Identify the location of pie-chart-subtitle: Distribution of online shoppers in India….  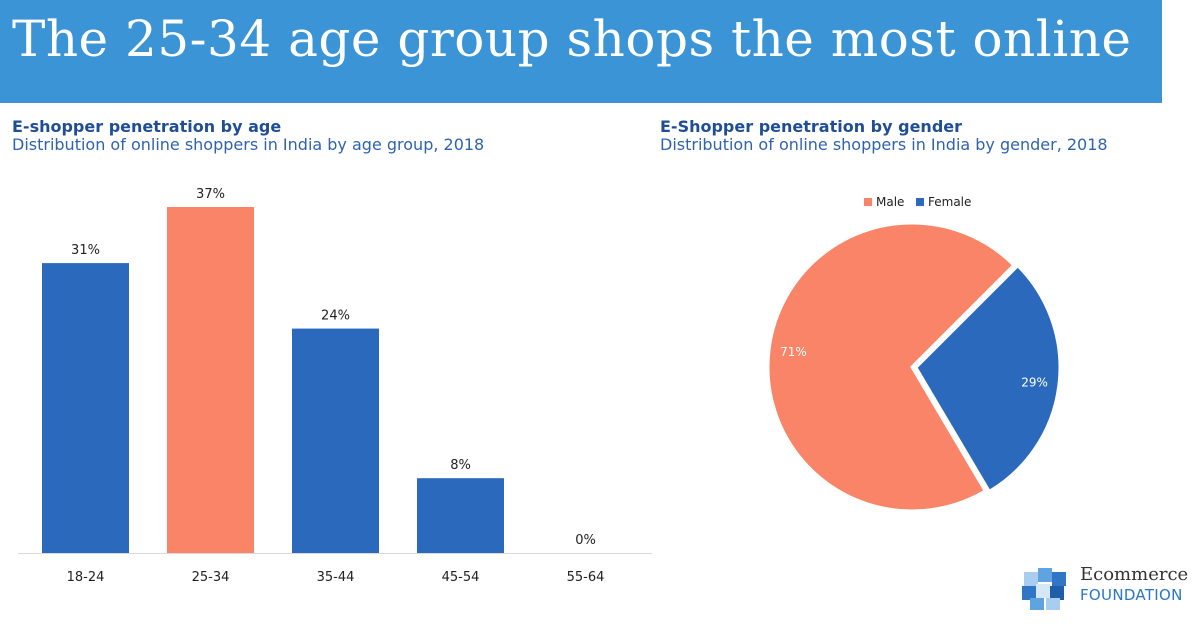
(884, 144).